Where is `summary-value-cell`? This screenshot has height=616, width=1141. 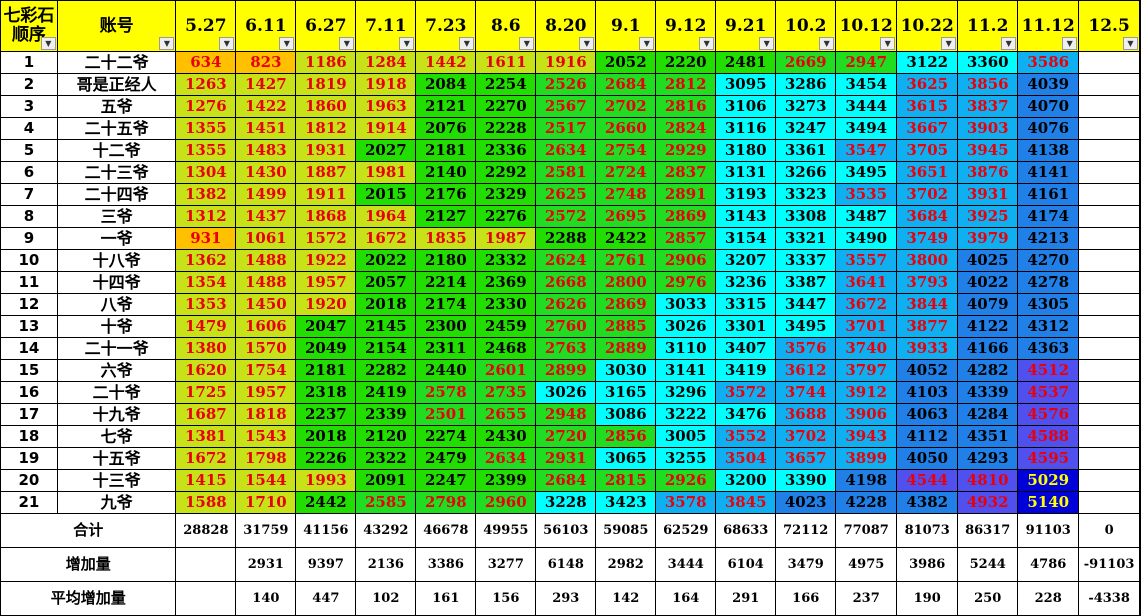
summary-value-cell is located at coordinates (206, 598).